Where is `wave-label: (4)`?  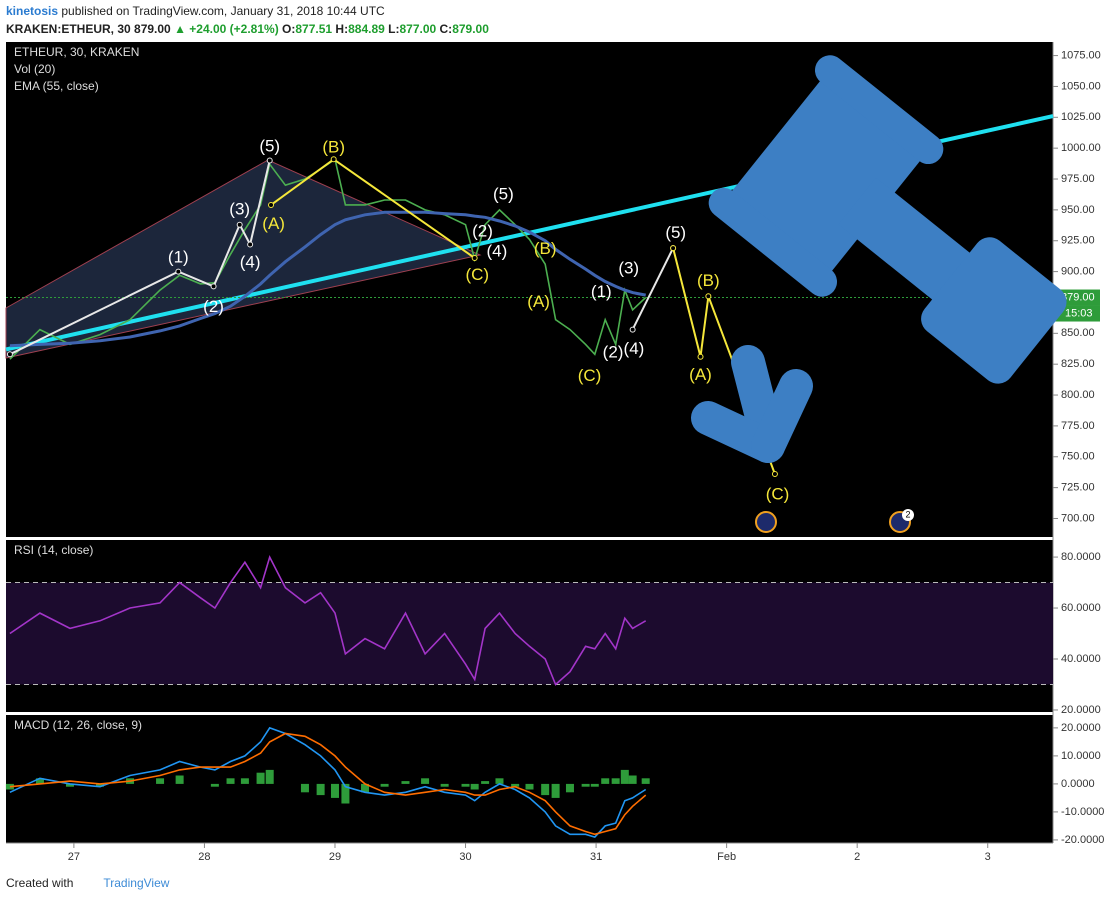
wave-label: (4) is located at coordinates (250, 261).